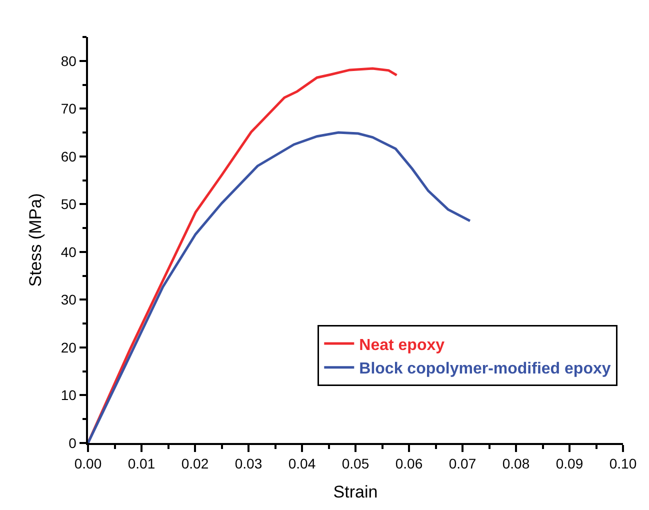 Image resolution: width=649 pixels, height=510 pixels. What do you see at coordinates (516, 464) in the screenshot?
I see `x-tick-label: 0.08` at bounding box center [516, 464].